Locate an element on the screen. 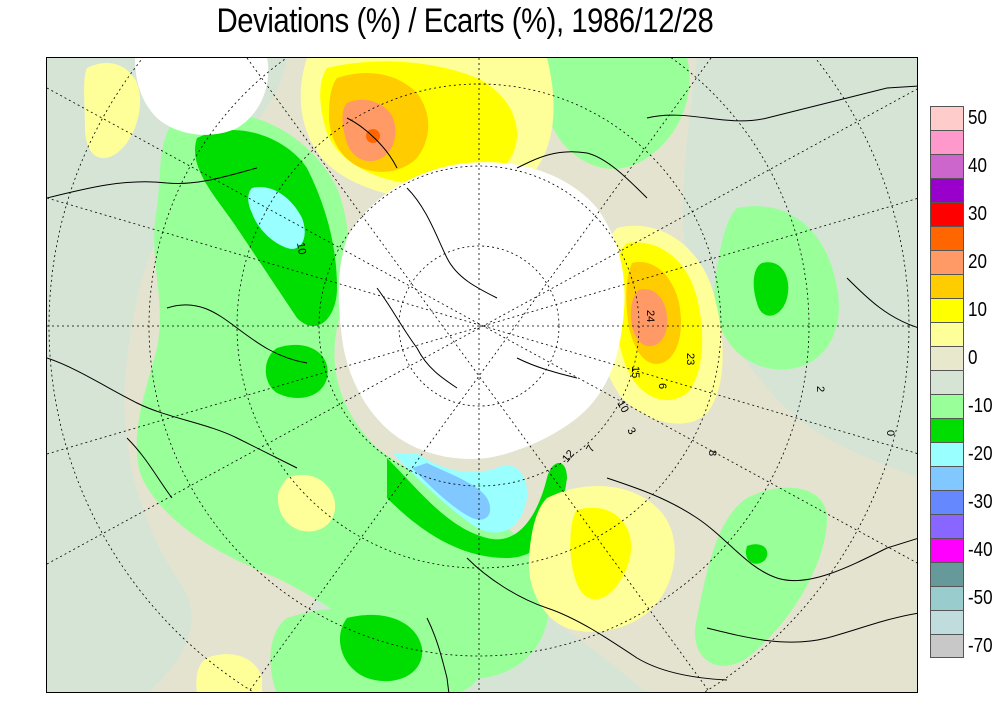  pos-zone-bottom-light is located at coordinates (229, 673).